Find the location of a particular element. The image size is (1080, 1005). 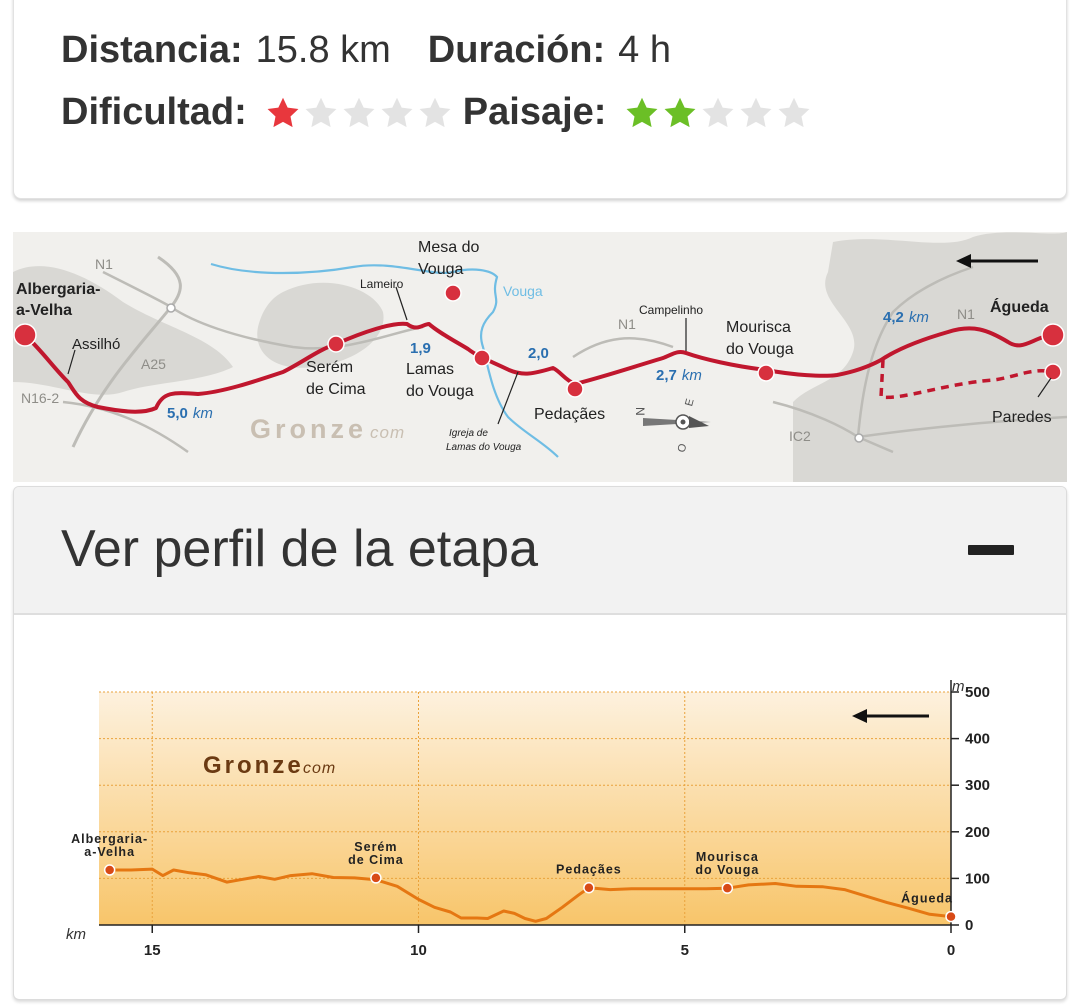

distance-duration-row: Distancia: 15.8 km Duración: 4 h is located at coordinates (366, 50).